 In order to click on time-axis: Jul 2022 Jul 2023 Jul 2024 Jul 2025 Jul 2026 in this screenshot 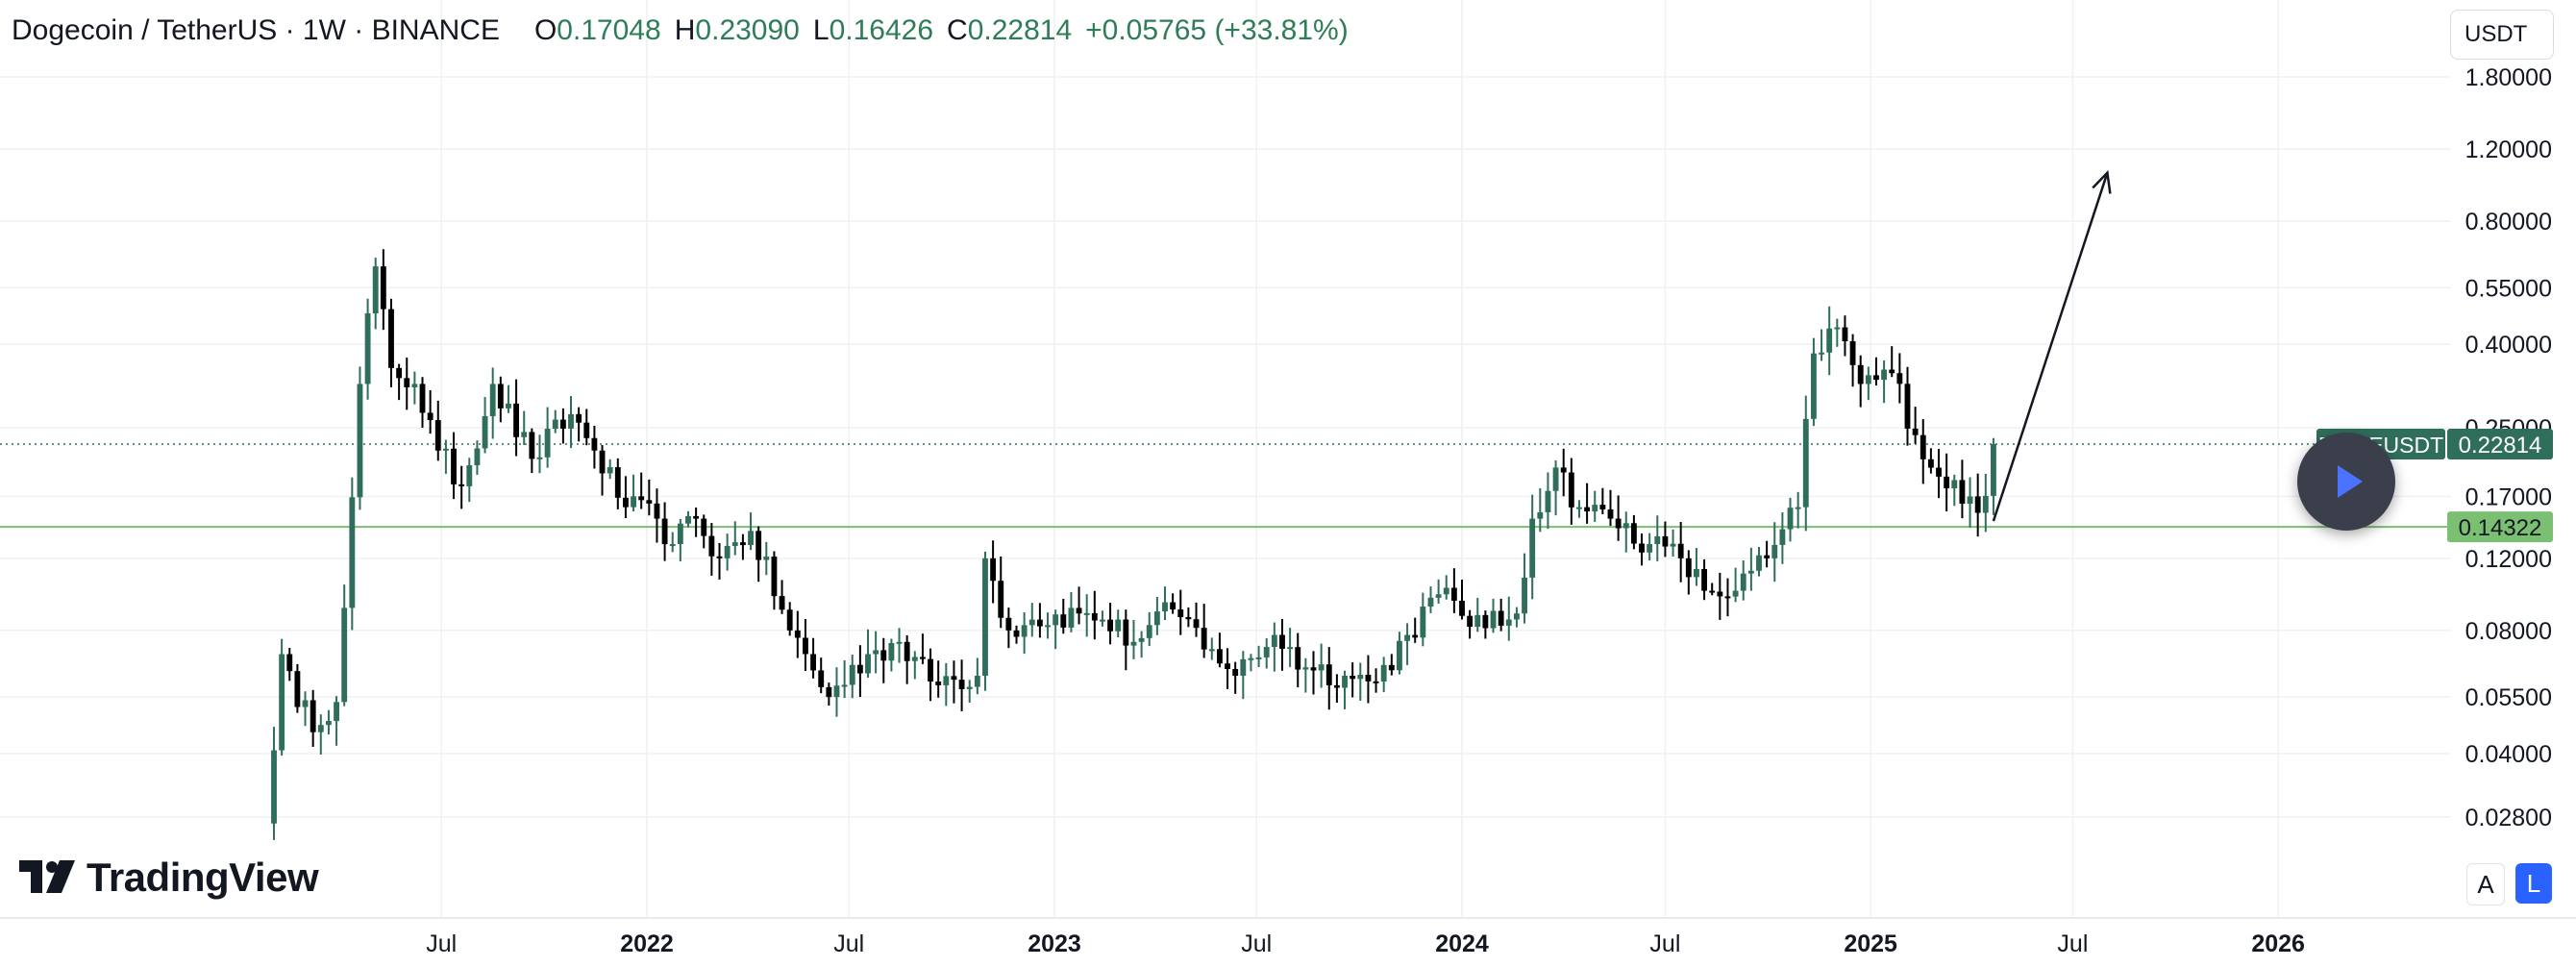, I will do `click(1365, 943)`.